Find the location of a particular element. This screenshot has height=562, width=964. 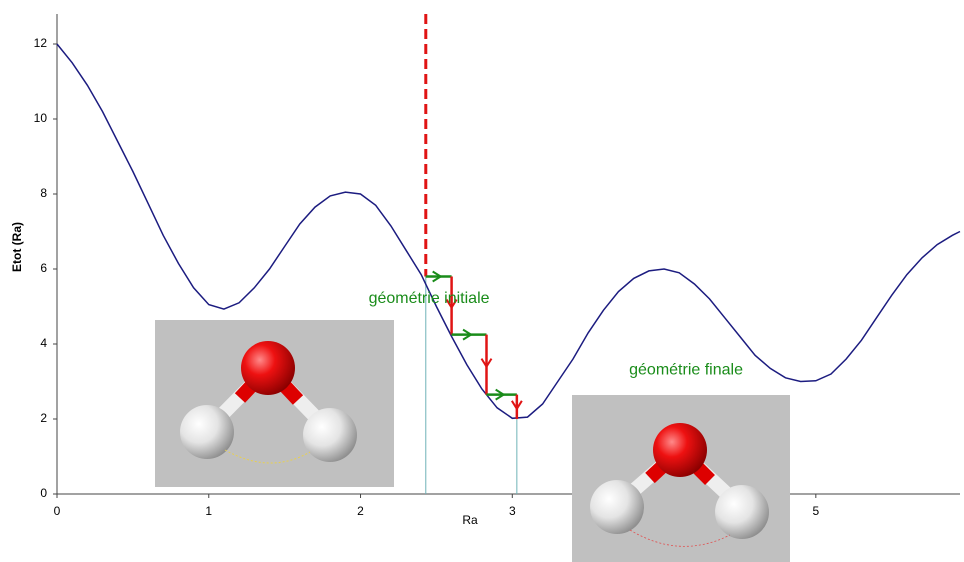

x-tick-label: 3 is located at coordinates (512, 511).